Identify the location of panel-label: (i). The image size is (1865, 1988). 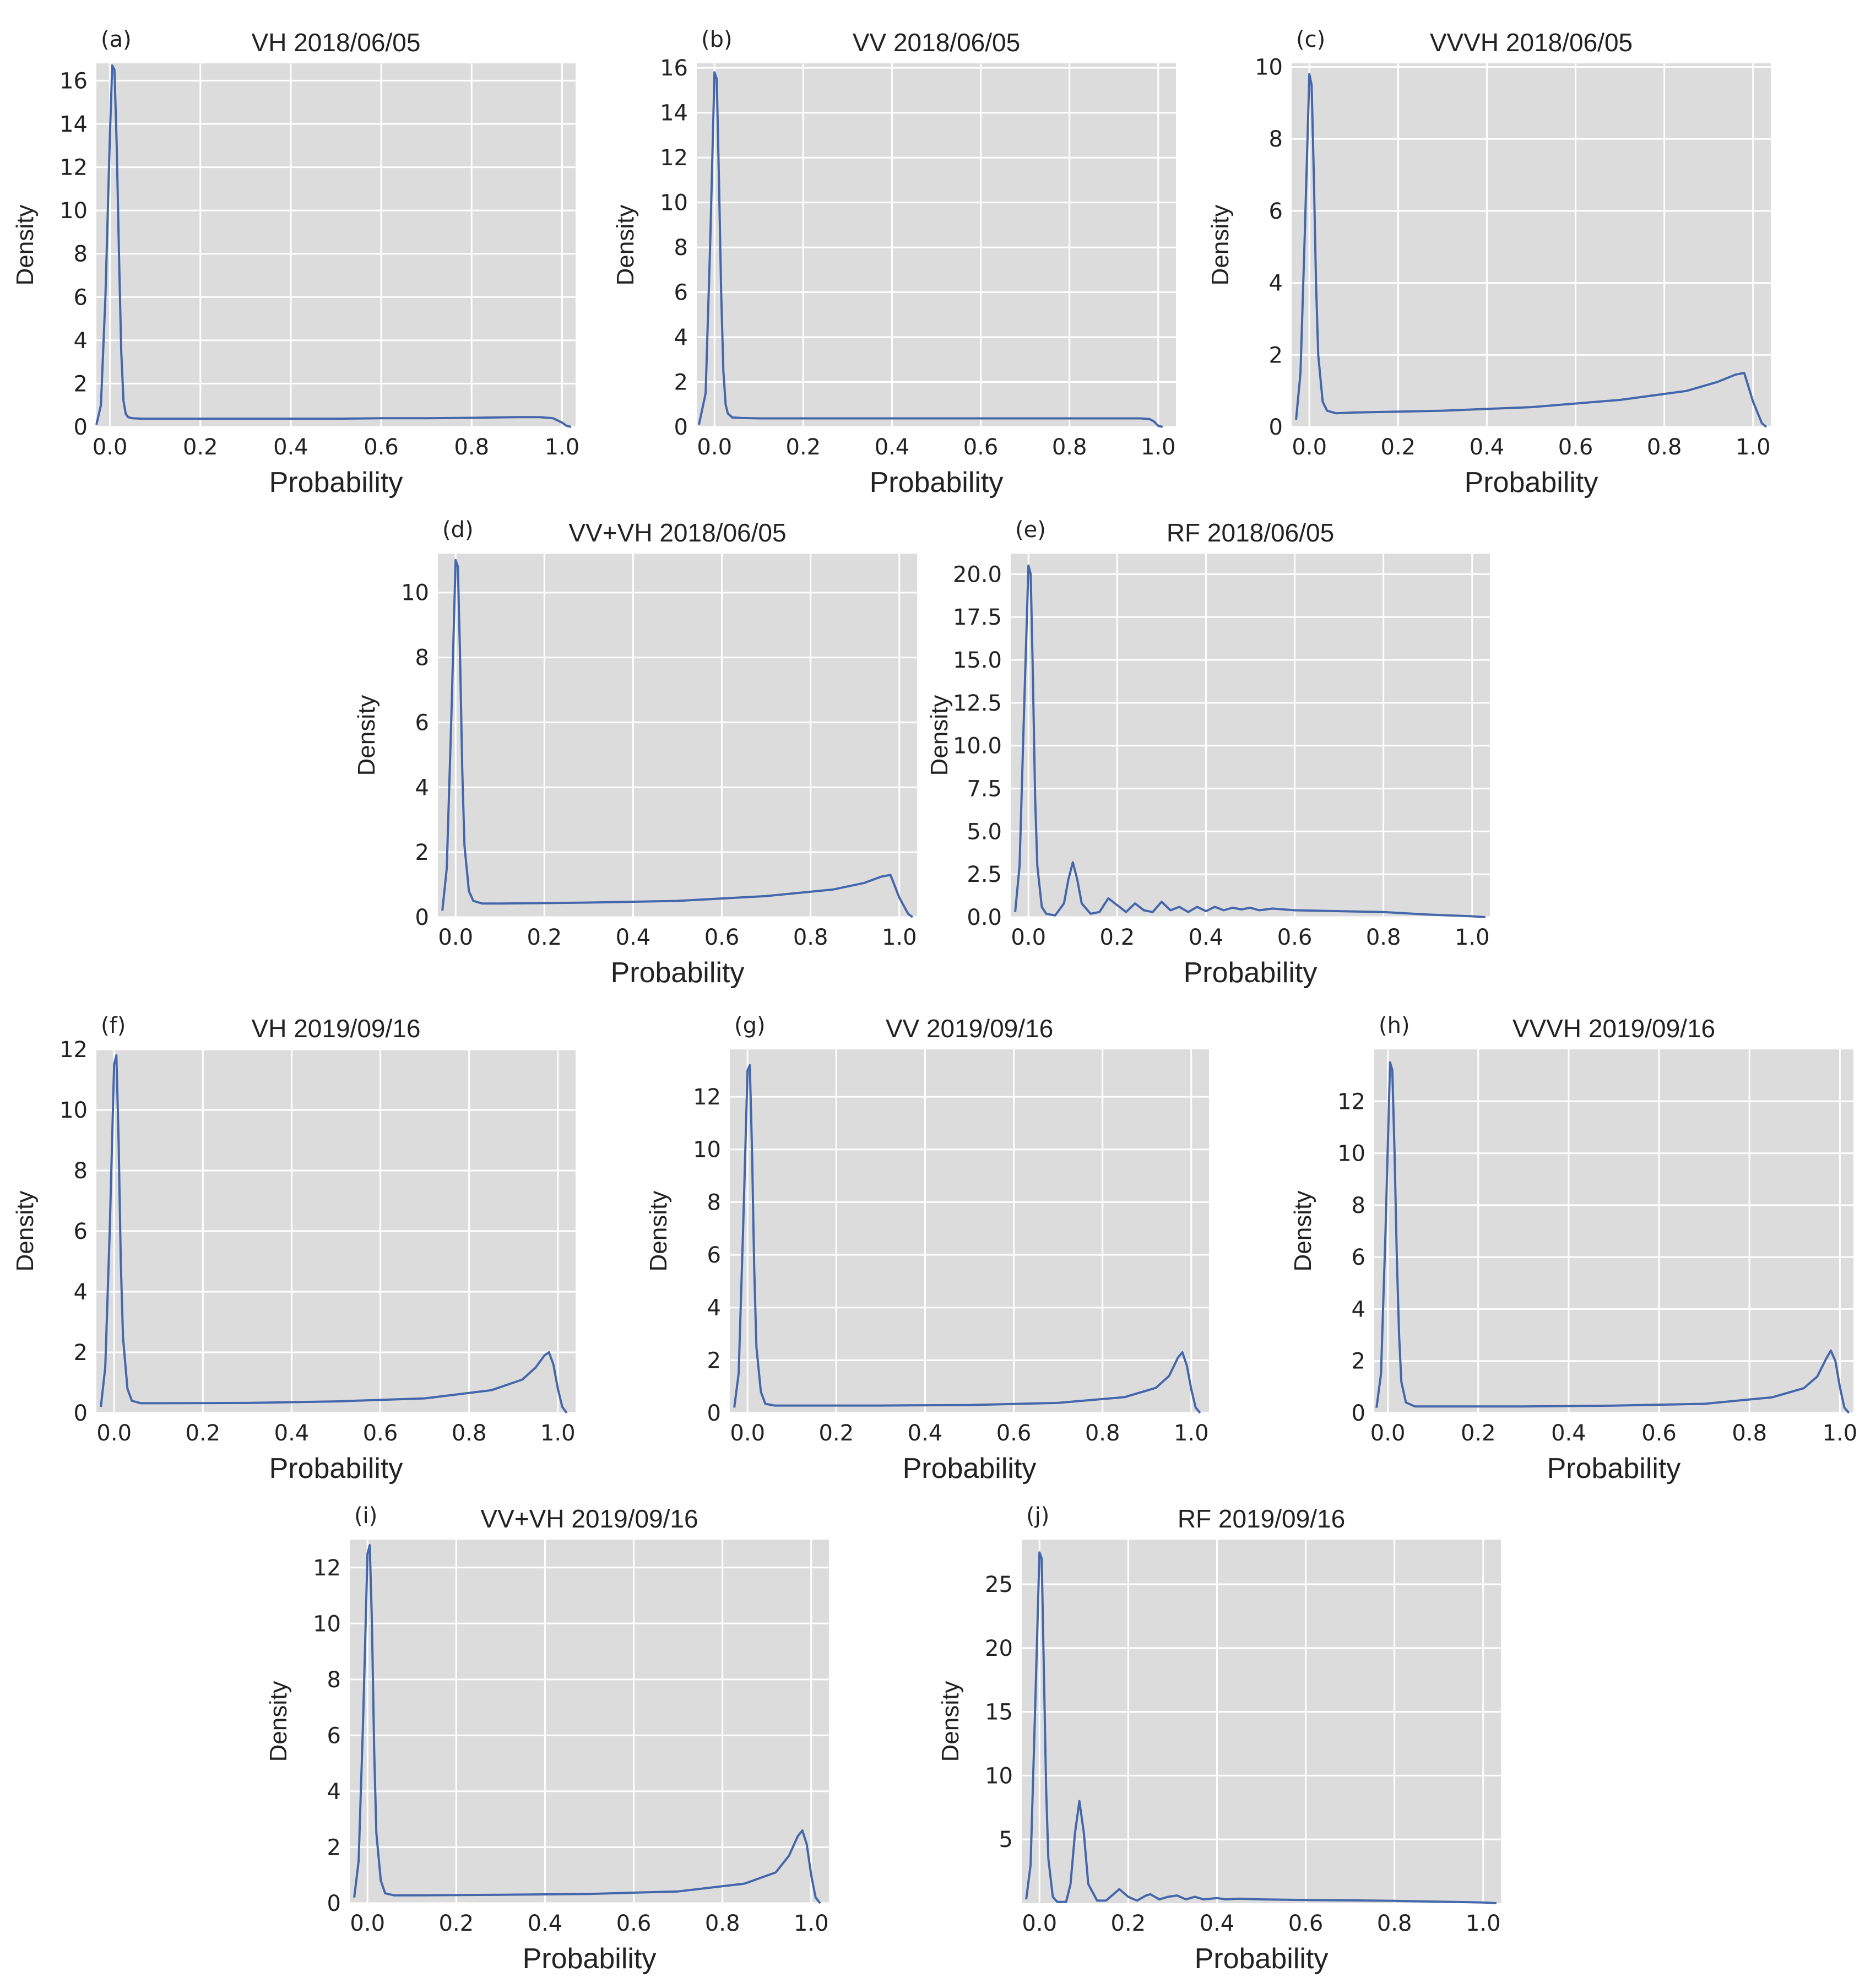
(365, 1516).